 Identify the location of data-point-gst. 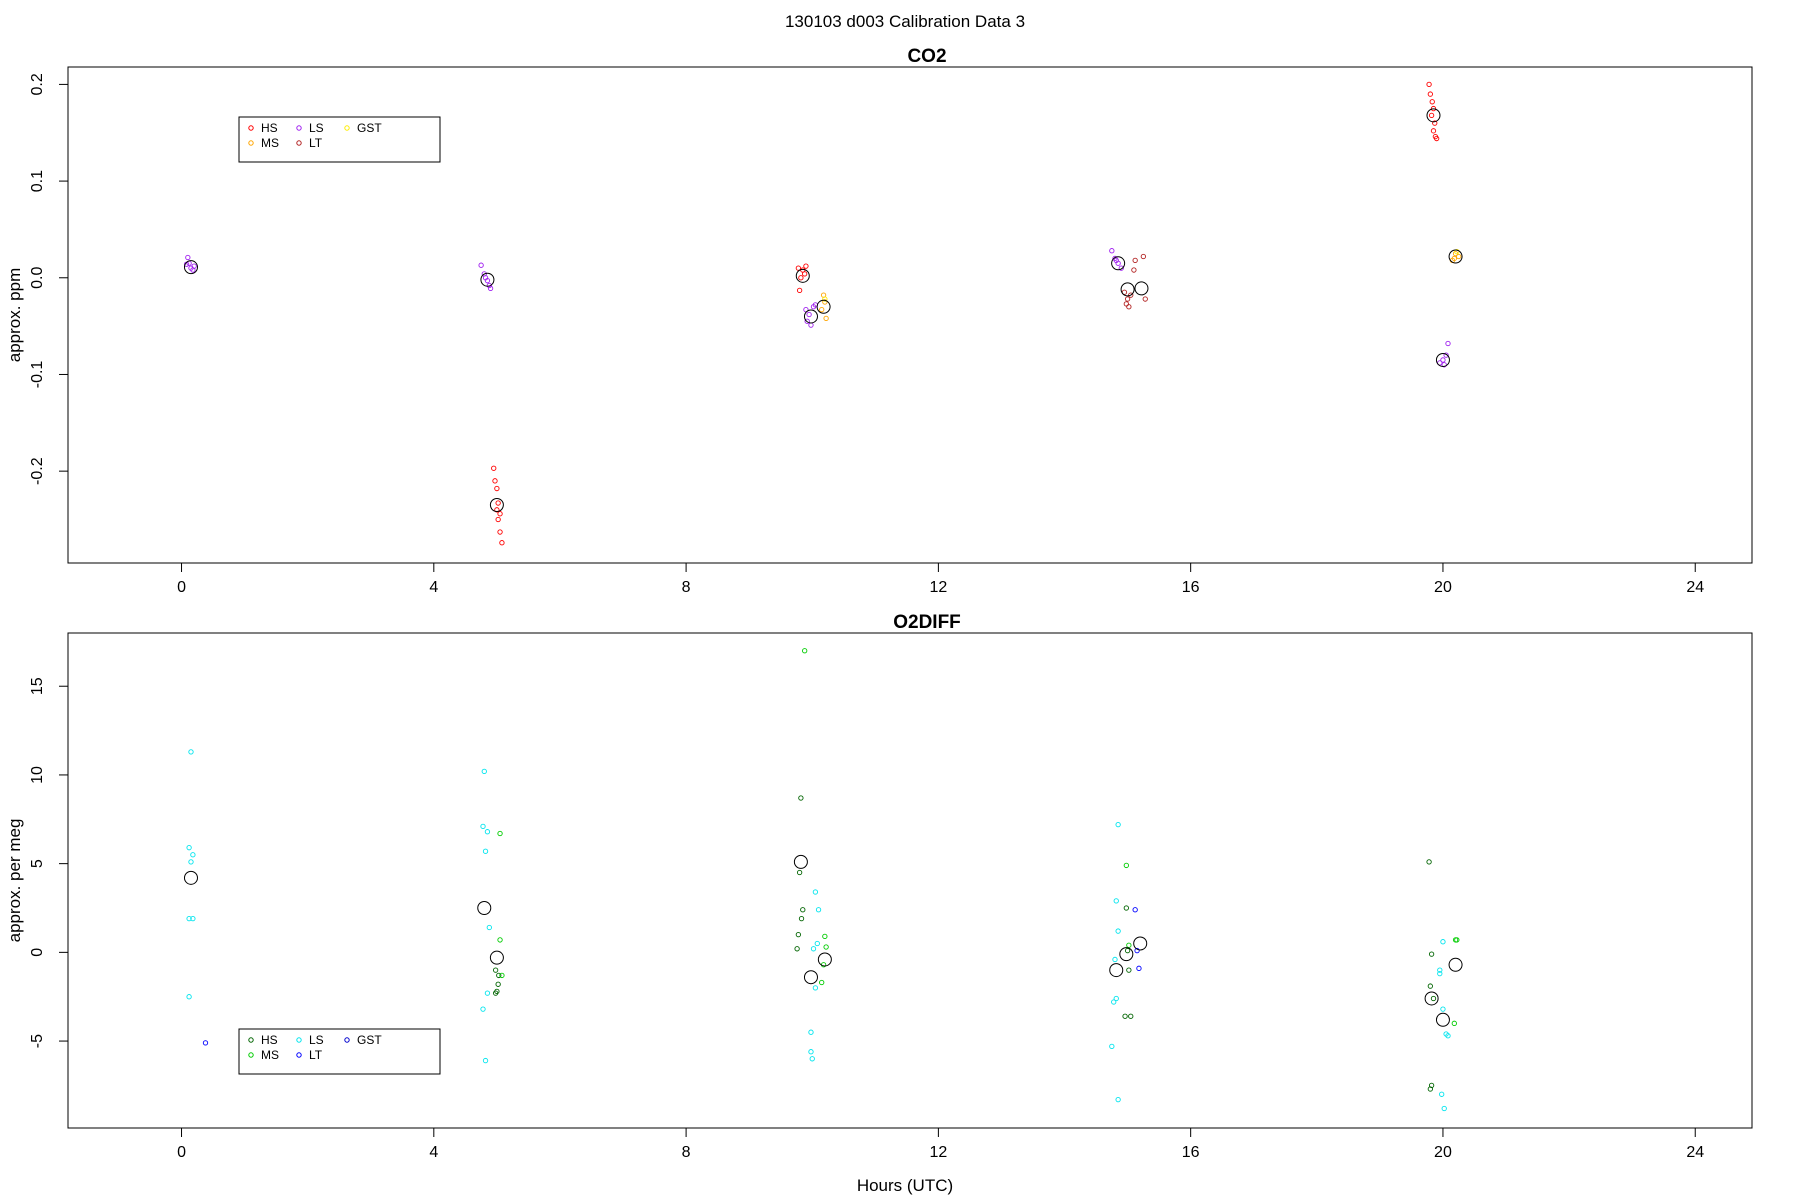
(825, 299).